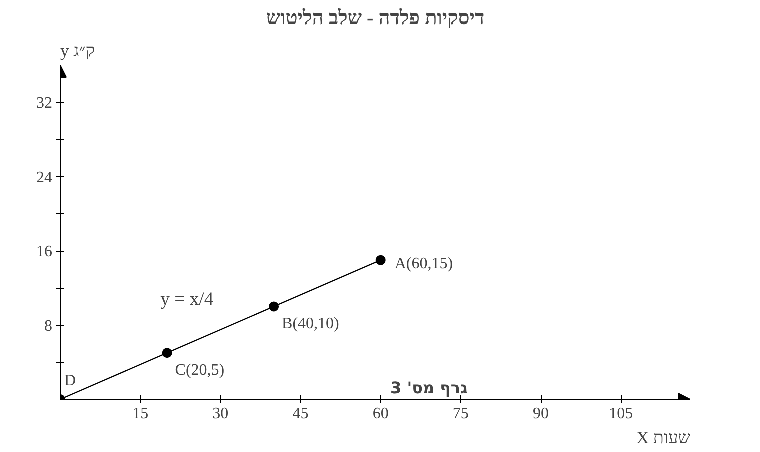 The height and width of the screenshot is (452, 760). I want to click on y-tick-label: 24, so click(44, 177).